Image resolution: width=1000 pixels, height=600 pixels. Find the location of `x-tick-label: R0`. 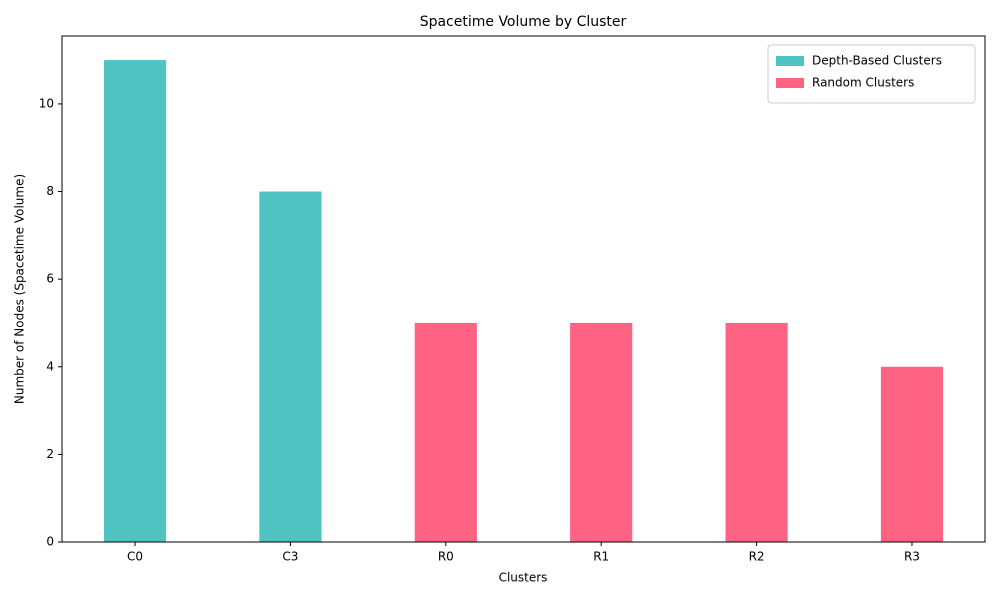

x-tick-label: R0 is located at coordinates (446, 557).